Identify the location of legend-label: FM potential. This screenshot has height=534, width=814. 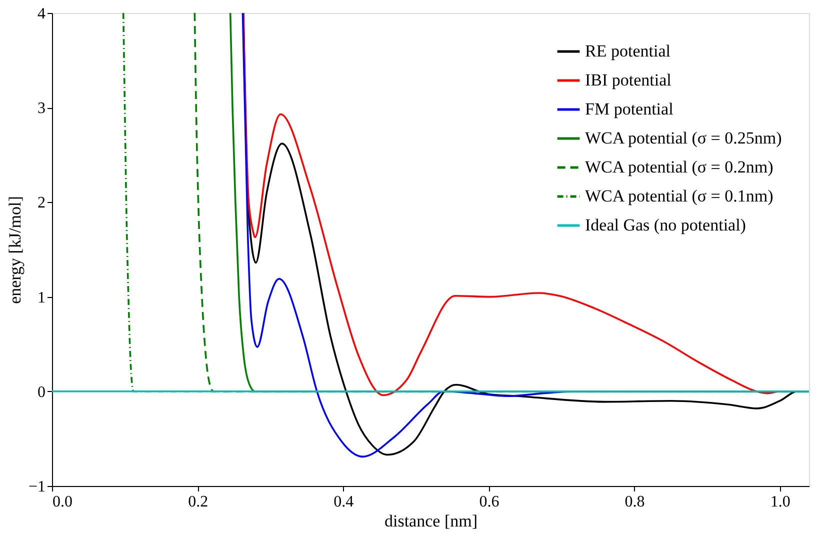
(629, 109).